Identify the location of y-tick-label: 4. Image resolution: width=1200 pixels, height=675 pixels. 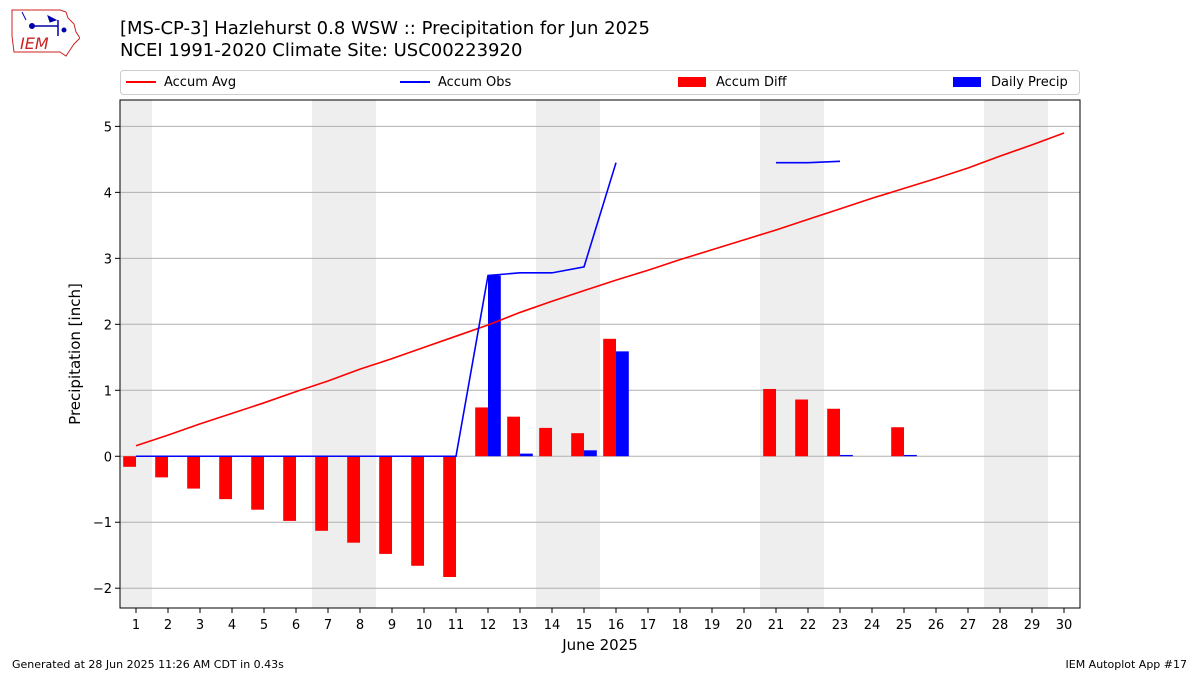
(108, 193).